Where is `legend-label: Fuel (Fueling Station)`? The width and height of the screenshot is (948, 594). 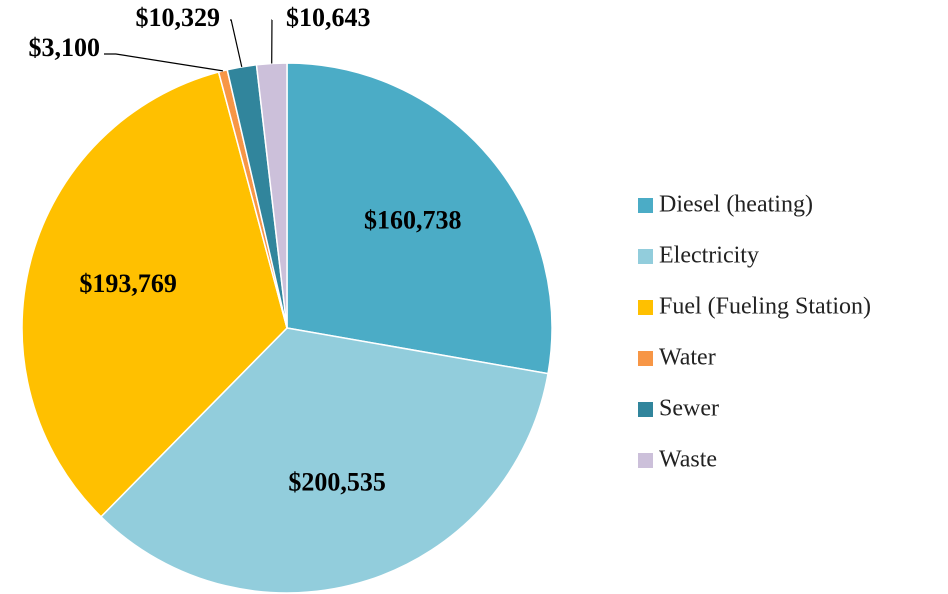
legend-label: Fuel (Fueling Station) is located at coordinates (765, 307).